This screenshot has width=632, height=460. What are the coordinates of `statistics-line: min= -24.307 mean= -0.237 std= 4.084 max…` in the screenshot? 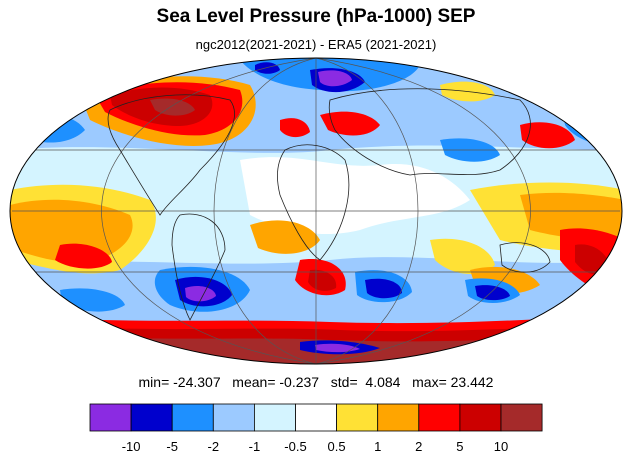 It's located at (316, 382).